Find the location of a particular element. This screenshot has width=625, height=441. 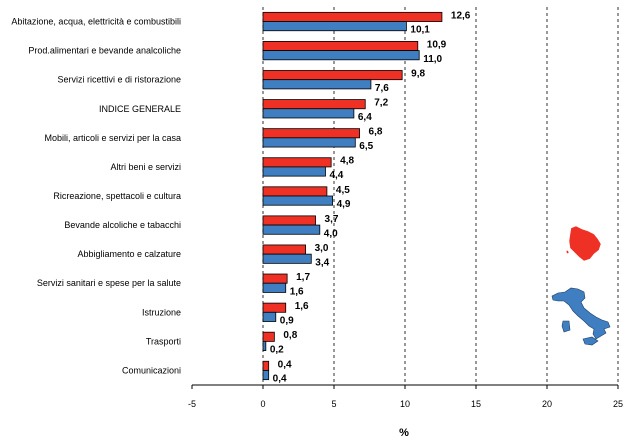

category-label: Prod.alimentari e bevande analcoliche is located at coordinates (104, 51).